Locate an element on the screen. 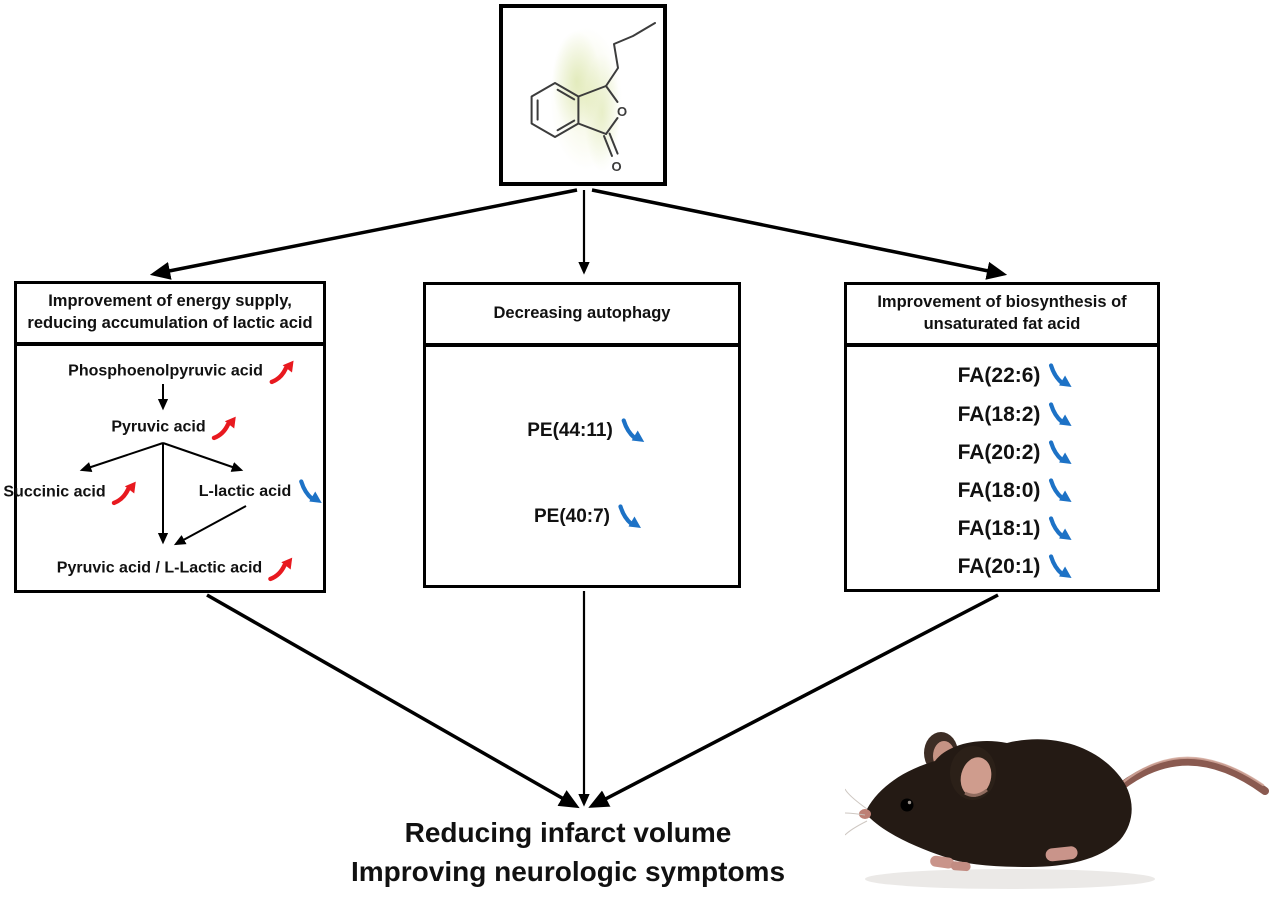 This screenshot has width=1269, height=898. node-pyruvic-lactic-ratio: Pyruvic acid / L-Lactic acid is located at coordinates (176, 568).